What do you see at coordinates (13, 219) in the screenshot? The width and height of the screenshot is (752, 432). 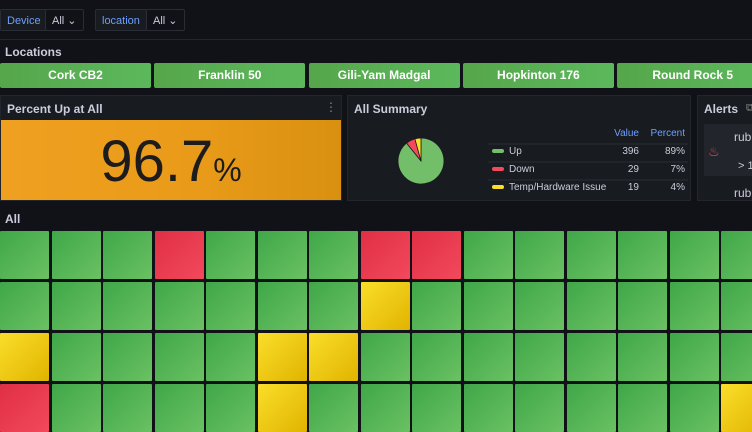 I see `row-title: All` at bounding box center [13, 219].